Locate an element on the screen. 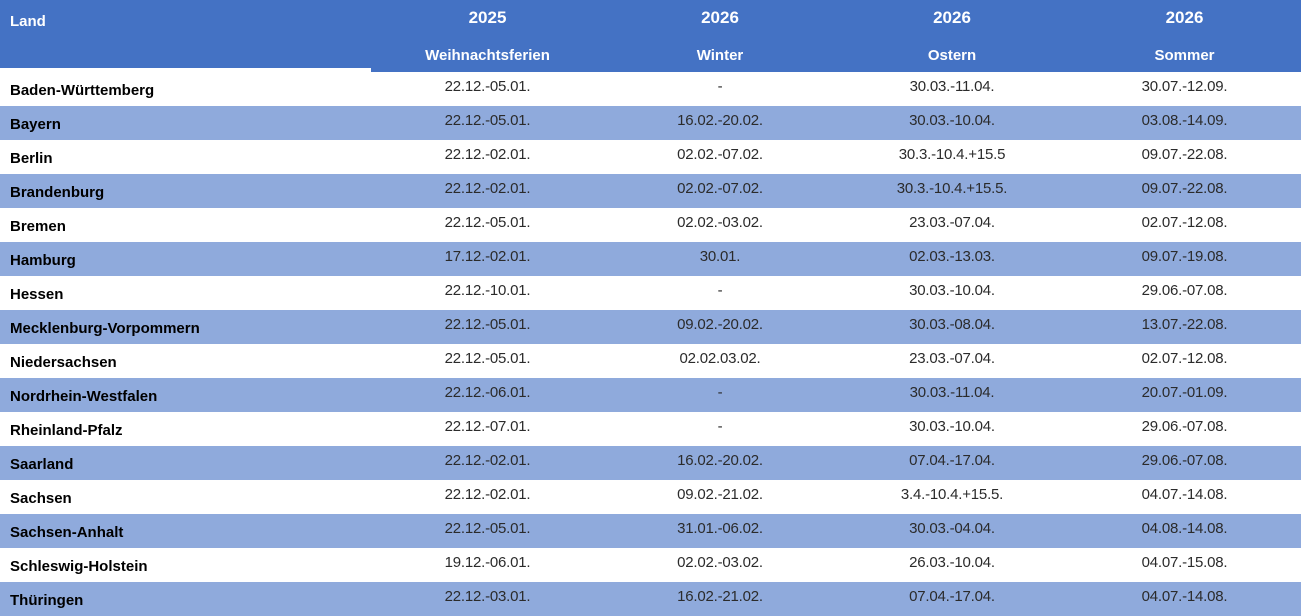 The width and height of the screenshot is (1301, 616). date-cell-weihnachtsferien: 22.12.-03.01. is located at coordinates (487, 596).